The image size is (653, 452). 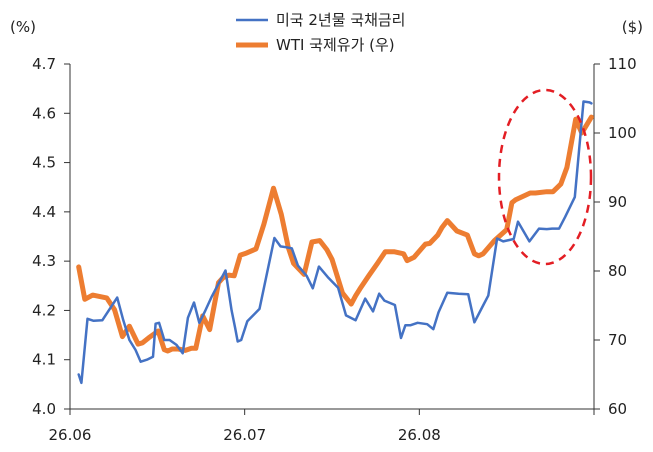 I want to click on right-tick-label: 90, so click(x=617, y=202).